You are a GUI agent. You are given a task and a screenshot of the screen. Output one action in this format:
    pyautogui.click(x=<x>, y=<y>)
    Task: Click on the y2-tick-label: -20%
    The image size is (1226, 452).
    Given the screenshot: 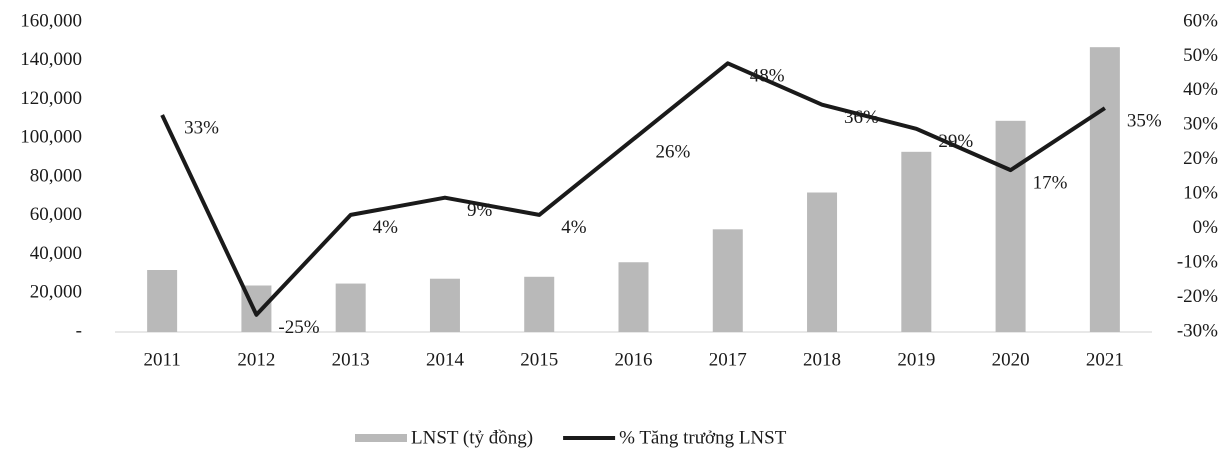 What is the action you would take?
    pyautogui.click(x=1197, y=296)
    